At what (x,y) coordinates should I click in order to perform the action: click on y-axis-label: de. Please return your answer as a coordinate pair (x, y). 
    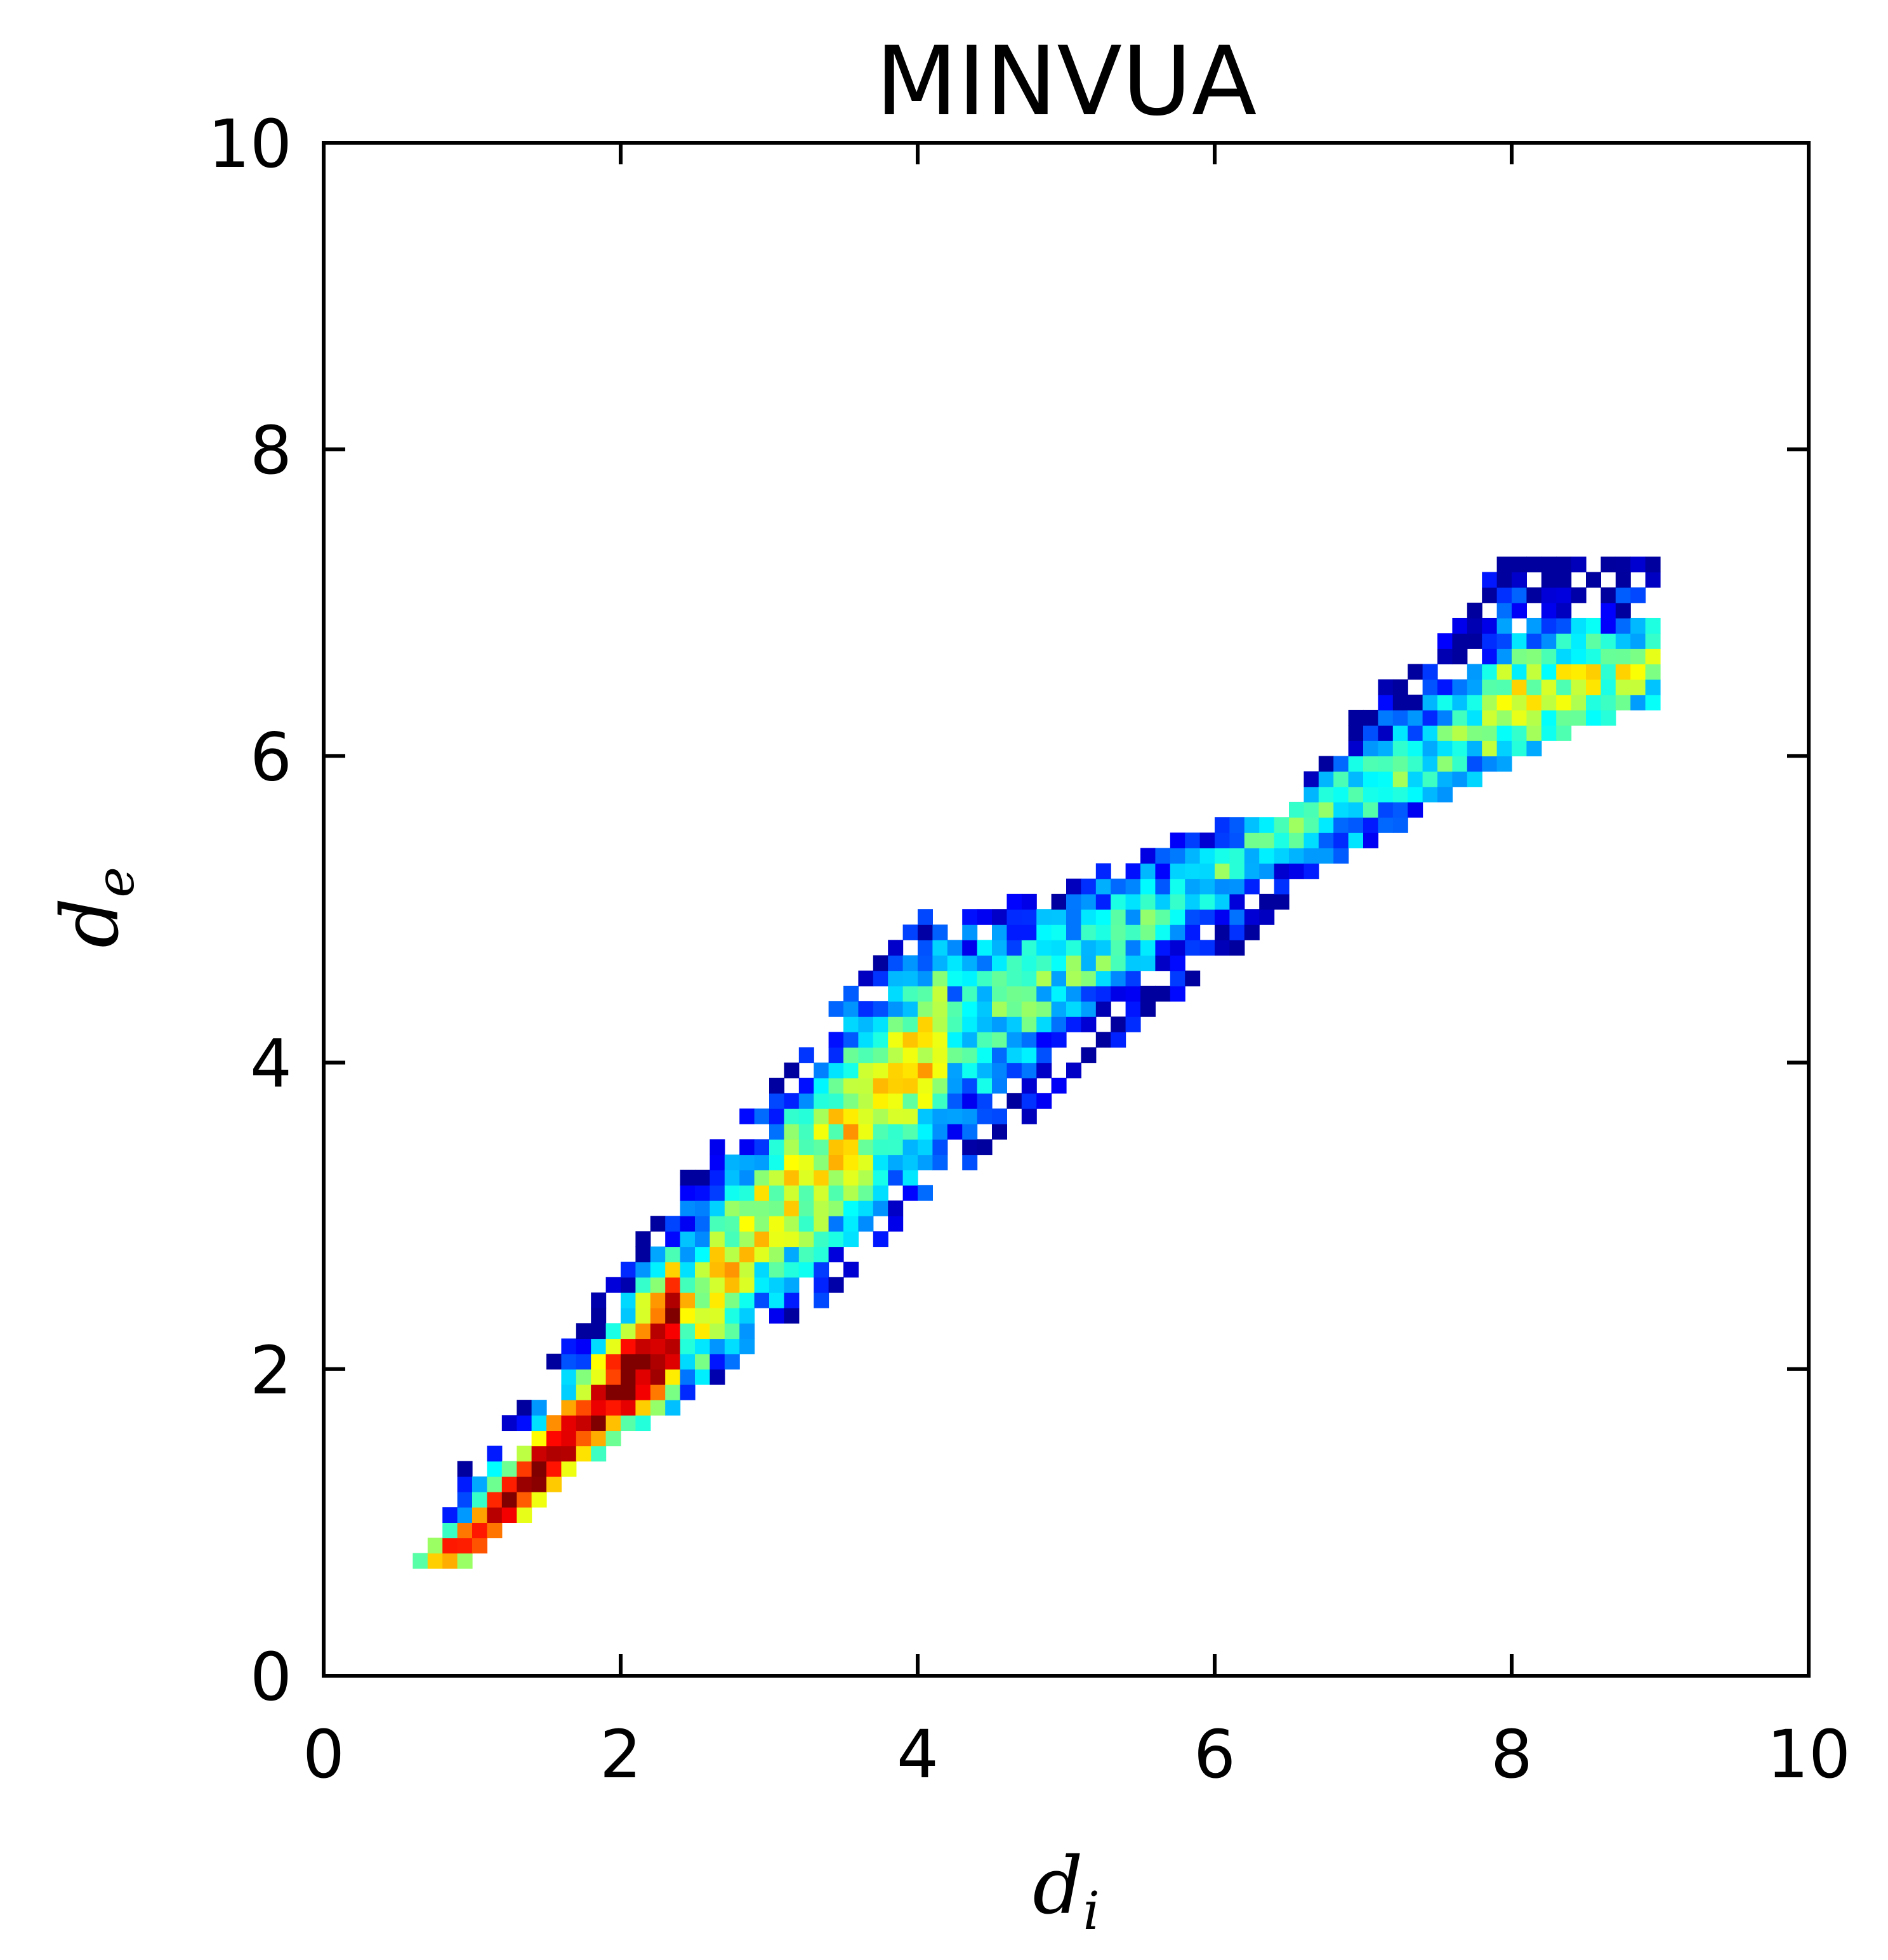
    Looking at the image, I should click on (95, 908).